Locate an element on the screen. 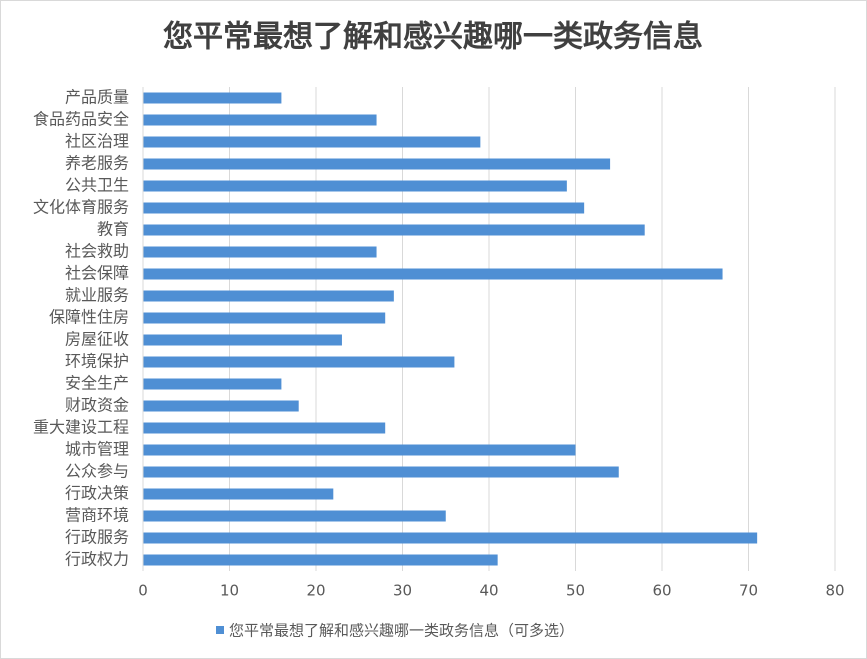  x-tick-label: 40 is located at coordinates (488, 591).